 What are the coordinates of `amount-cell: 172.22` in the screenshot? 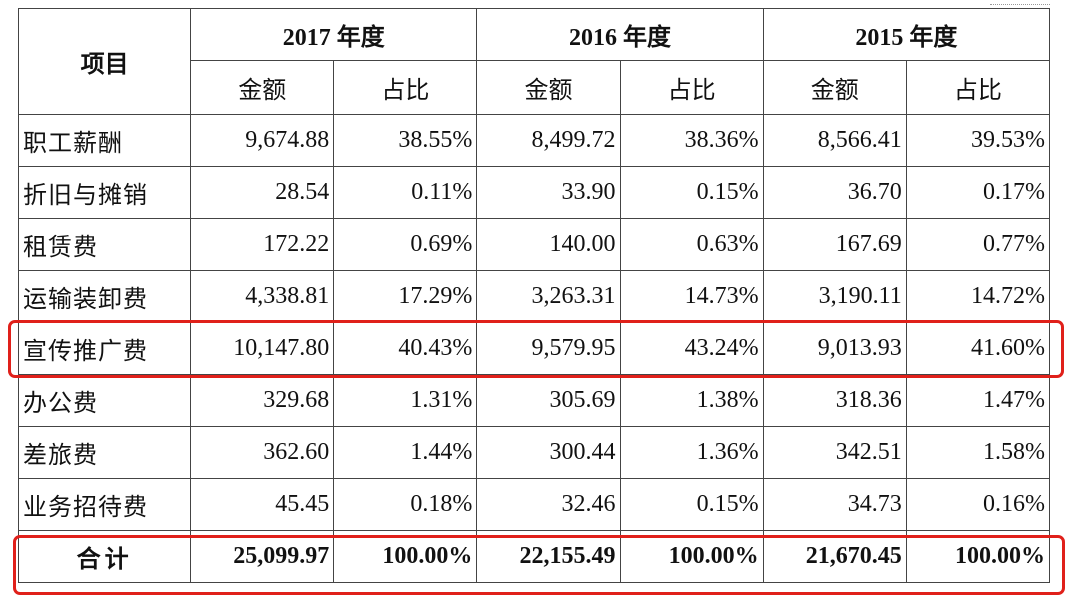 It's located at (262, 244).